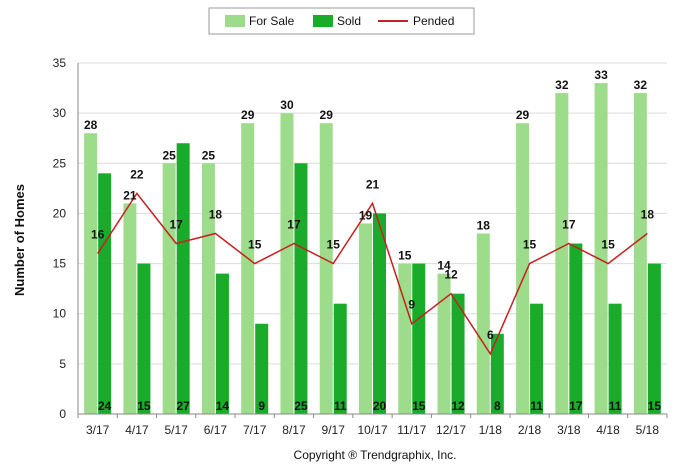 The width and height of the screenshot is (699, 469). What do you see at coordinates (235, 21) in the screenshot?
I see `legend-swatch-for-sale` at bounding box center [235, 21].